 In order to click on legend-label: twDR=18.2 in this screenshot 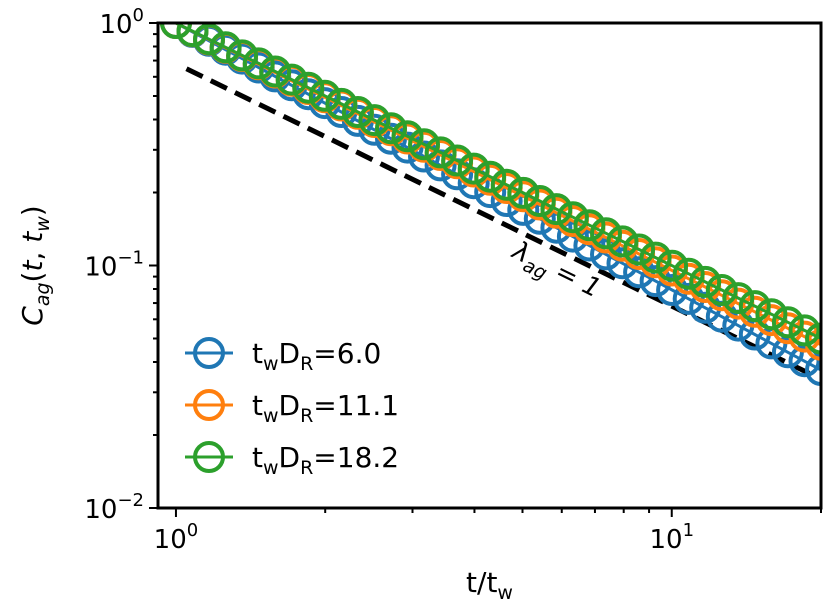, I will do `click(325, 460)`.